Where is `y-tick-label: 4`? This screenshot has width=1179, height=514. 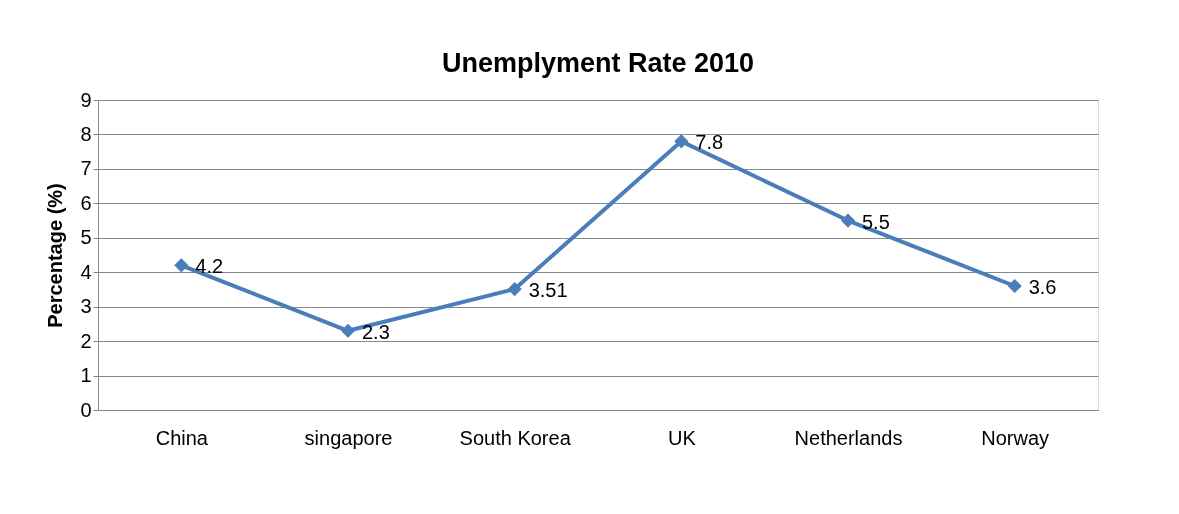
y-tick-label: 4 is located at coordinates (86, 271).